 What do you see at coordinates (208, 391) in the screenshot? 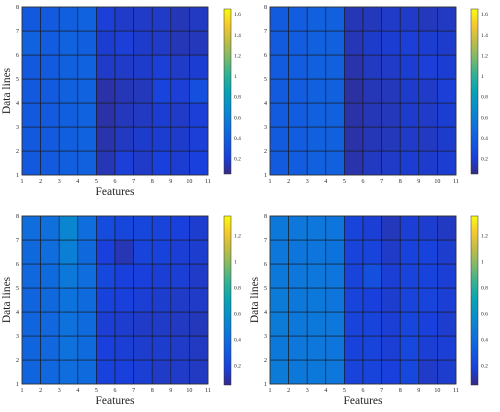
I see `x-tick-label: 11` at bounding box center [208, 391].